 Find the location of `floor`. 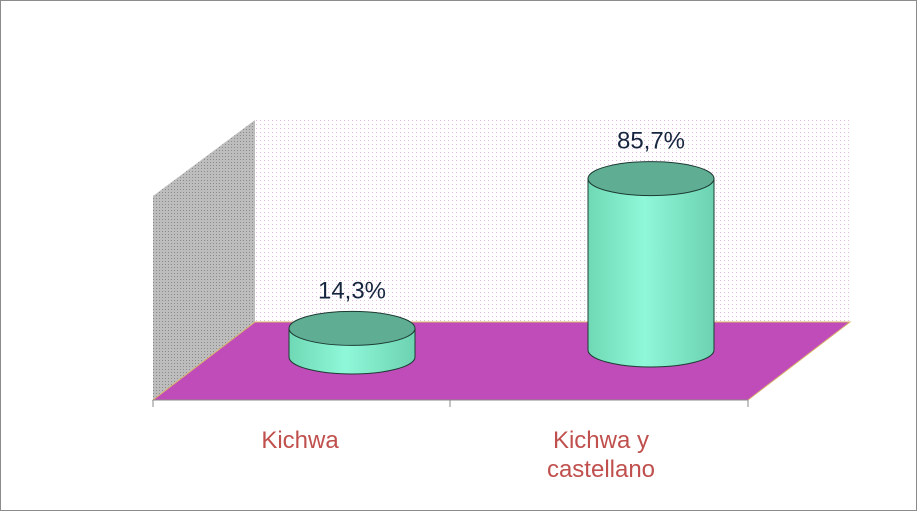

floor is located at coordinates (501, 361).